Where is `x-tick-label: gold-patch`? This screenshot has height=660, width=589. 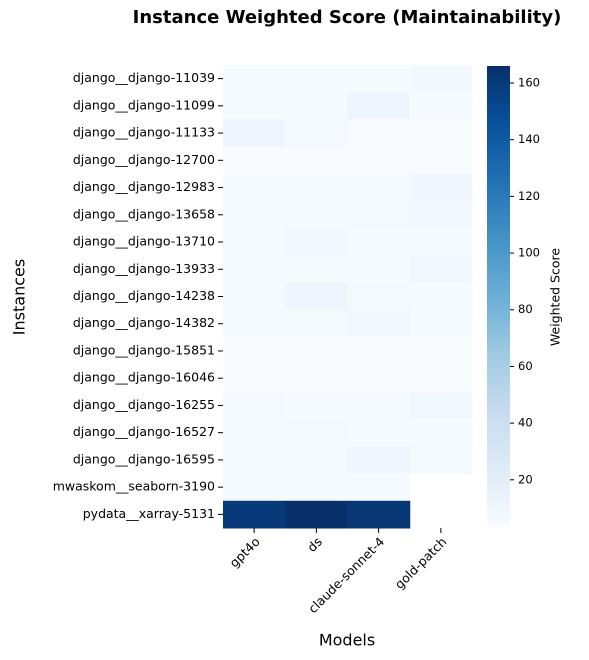 x-tick-label: gold-patch is located at coordinates (421, 563).